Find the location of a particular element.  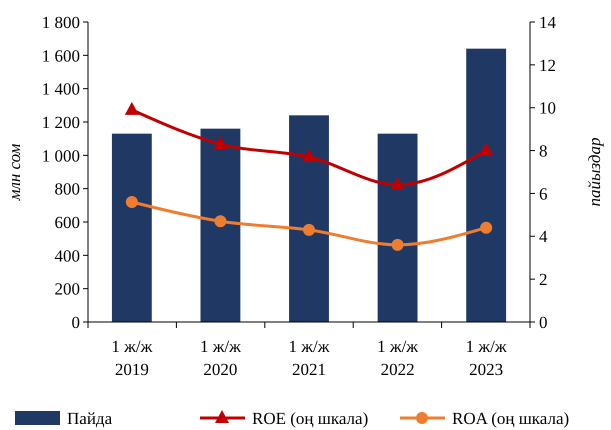

y-tick-label: 0 is located at coordinates (76, 322).